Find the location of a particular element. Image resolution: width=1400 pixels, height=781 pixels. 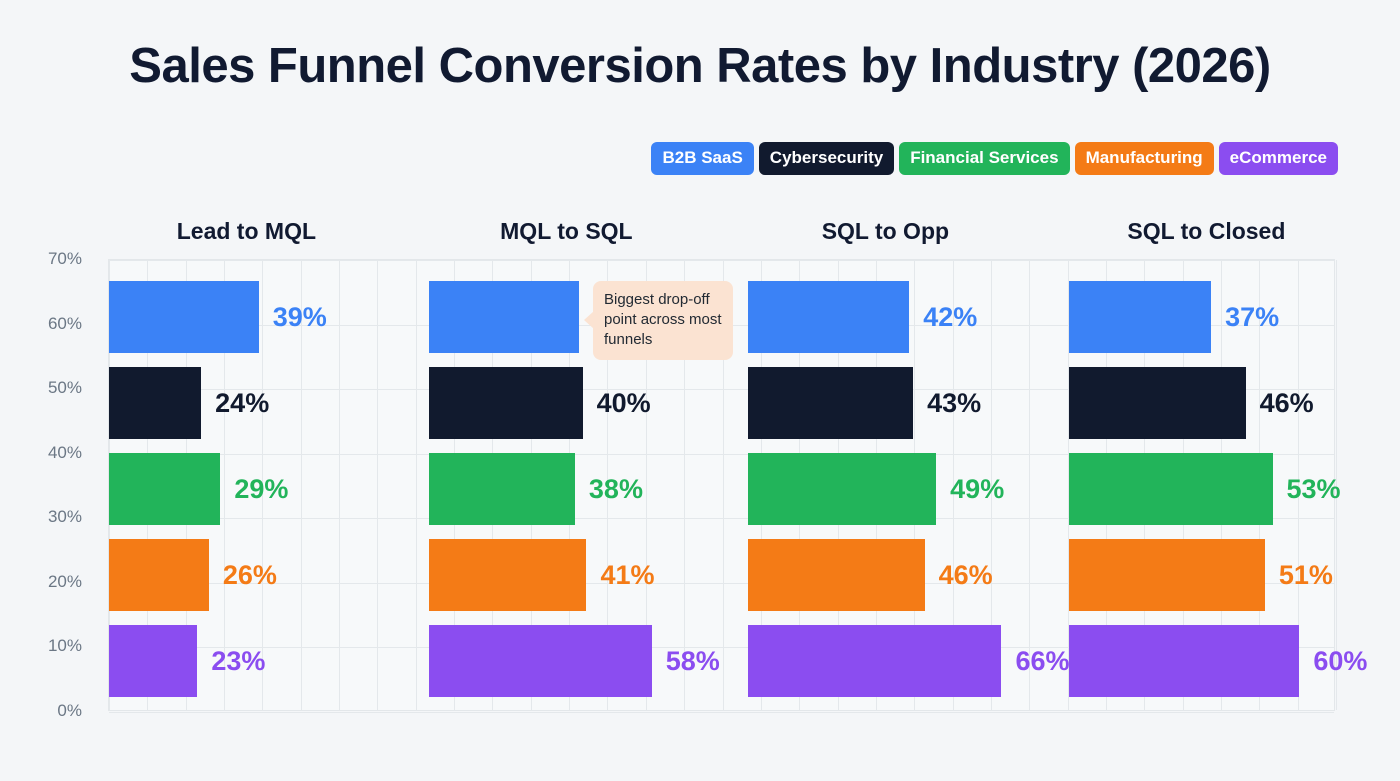

legend-item-manufacturing: Manufacturing is located at coordinates (1144, 158).